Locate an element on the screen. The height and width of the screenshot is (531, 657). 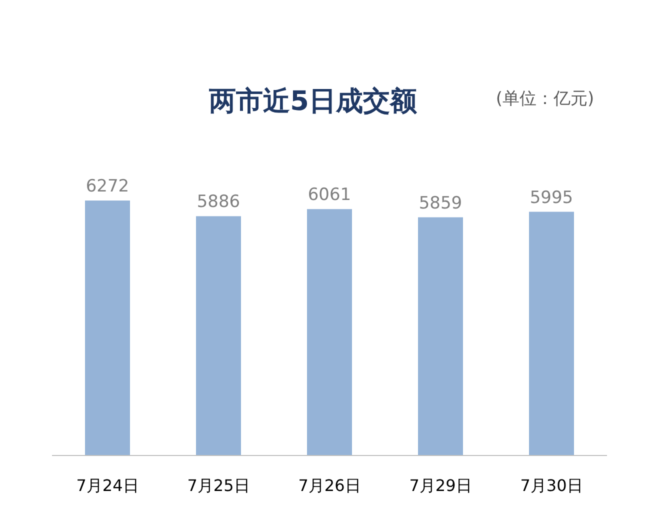
data-label: 6272 is located at coordinates (108, 186).